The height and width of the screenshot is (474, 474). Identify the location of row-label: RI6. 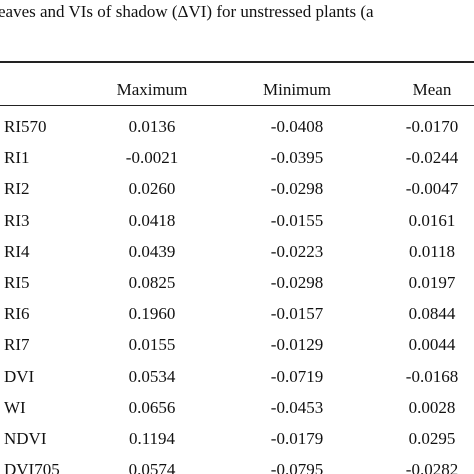
(17, 314).